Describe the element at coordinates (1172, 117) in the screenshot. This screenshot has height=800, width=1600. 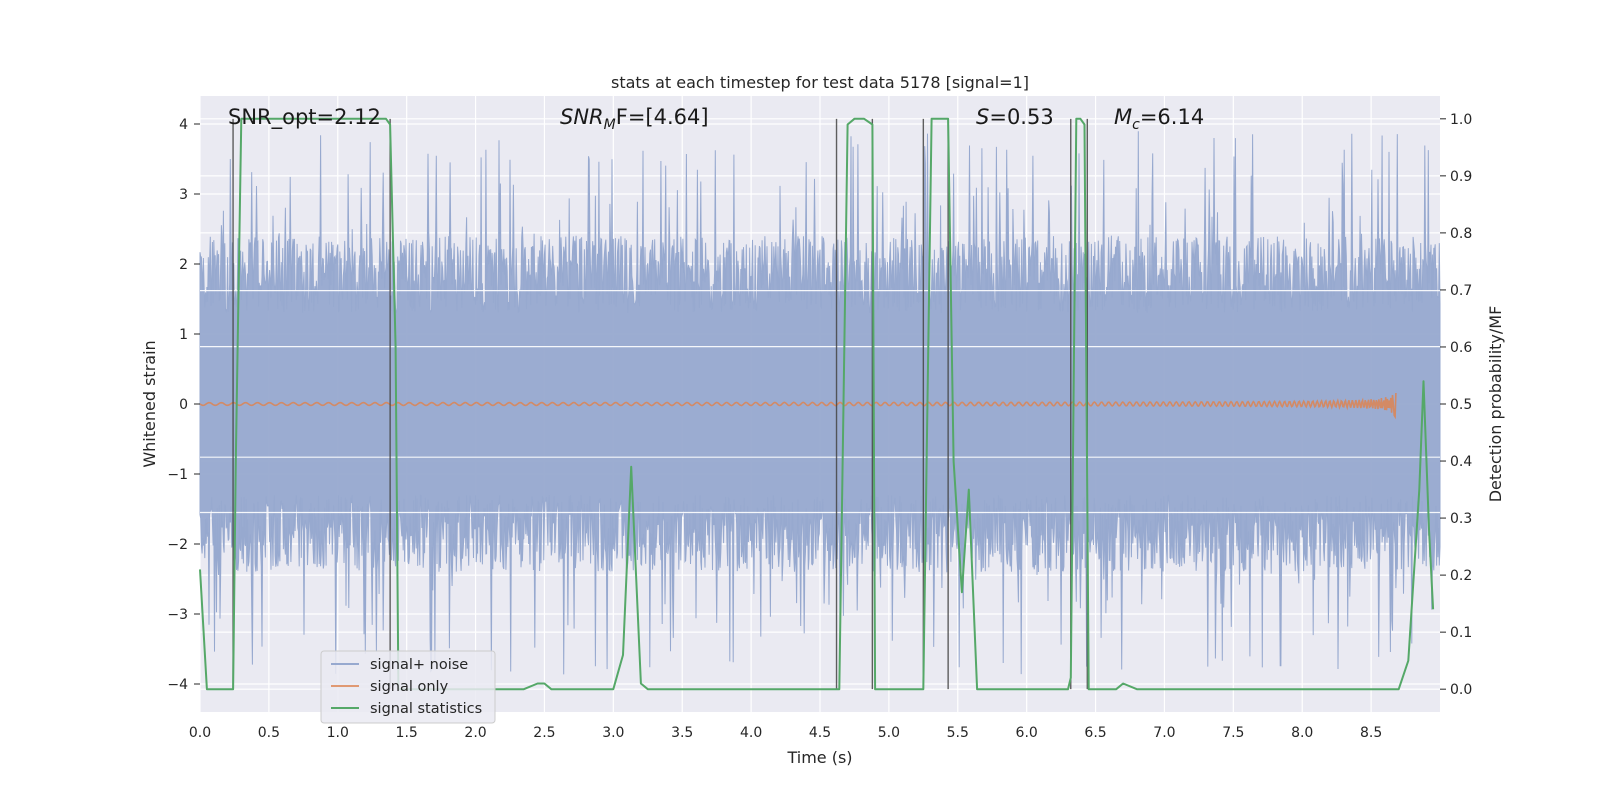
I see `mc-value: =6.14` at that location.